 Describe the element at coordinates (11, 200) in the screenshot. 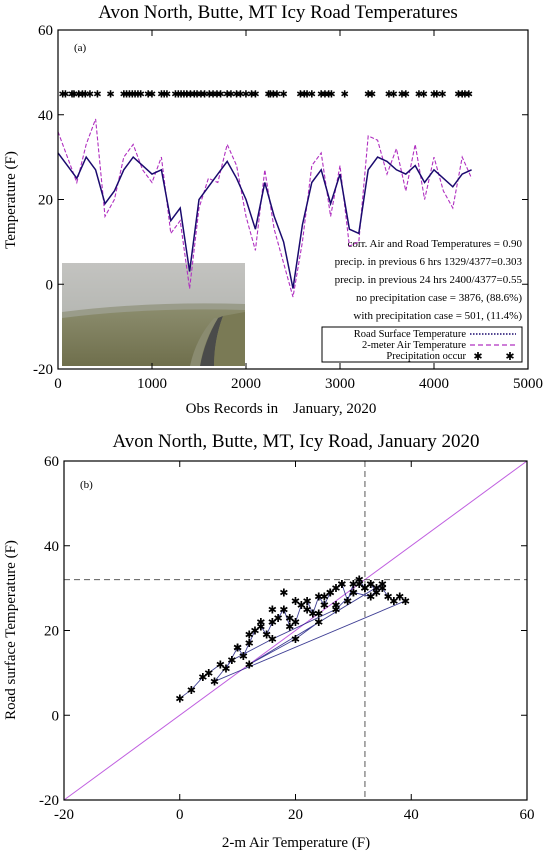

I see `panel-a-ylabel: Temperature (F)` at that location.